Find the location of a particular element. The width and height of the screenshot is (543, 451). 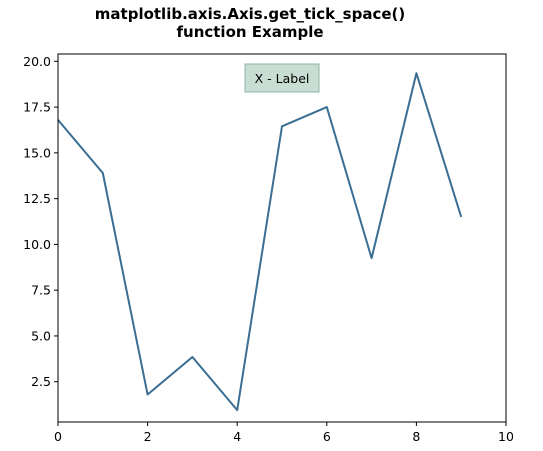

y-tick-label: 15.0 is located at coordinates (37, 152).